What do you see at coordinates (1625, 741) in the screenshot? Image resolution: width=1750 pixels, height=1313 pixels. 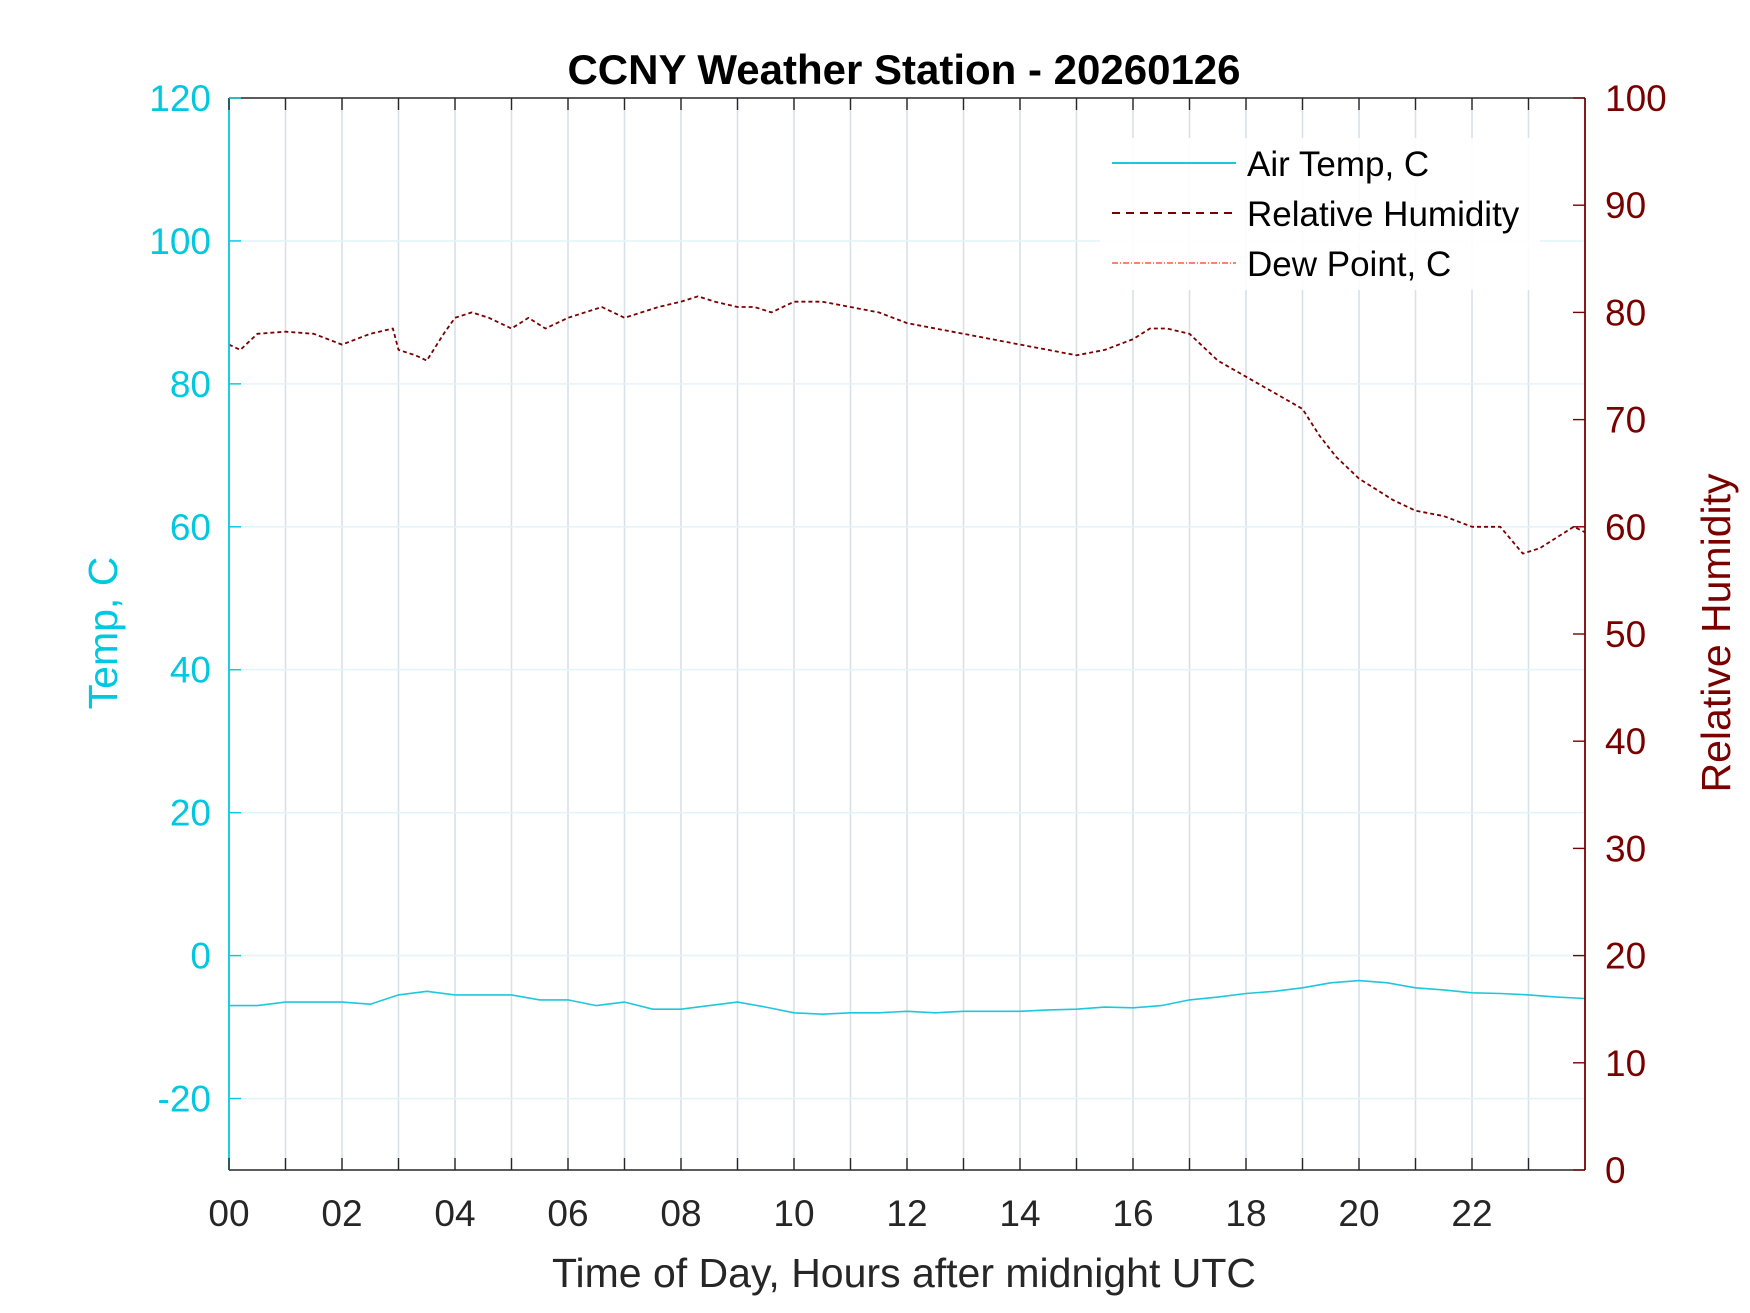 I see `y-right-tick-label: 40` at bounding box center [1625, 741].